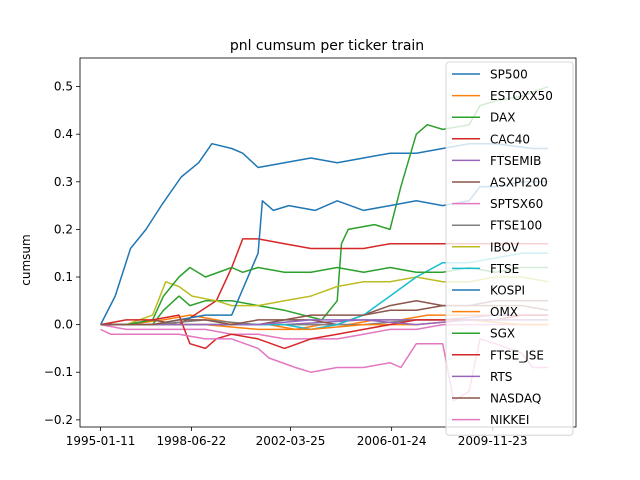 The height and width of the screenshot is (480, 640). I want to click on legend-label: ESTOXX50, so click(521, 96).